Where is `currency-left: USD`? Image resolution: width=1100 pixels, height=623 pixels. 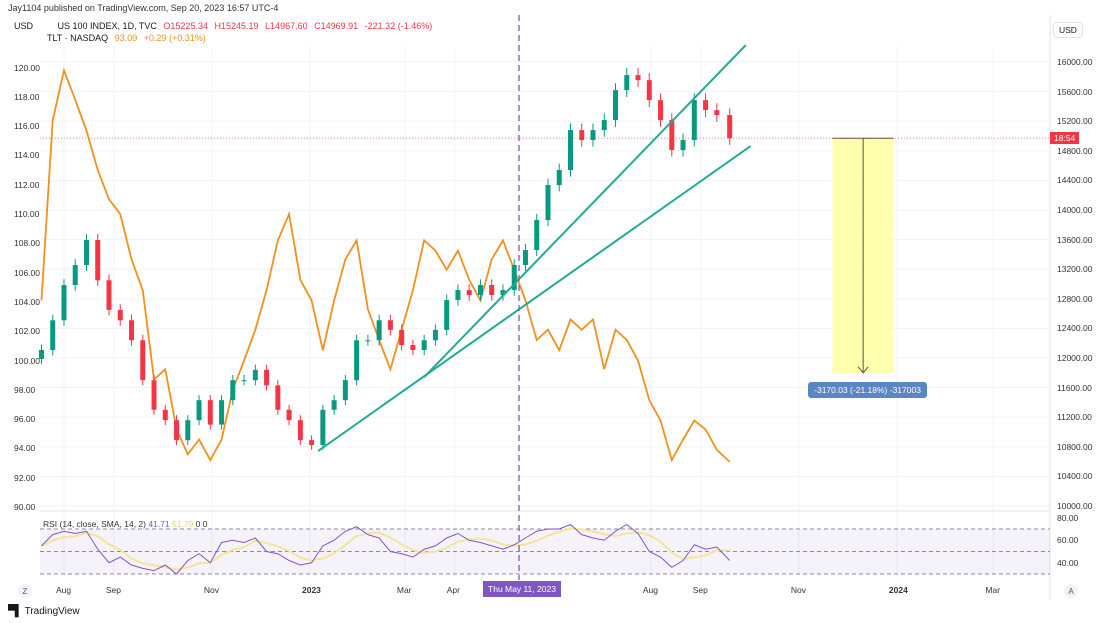
currency-left: USD is located at coordinates (24, 26).